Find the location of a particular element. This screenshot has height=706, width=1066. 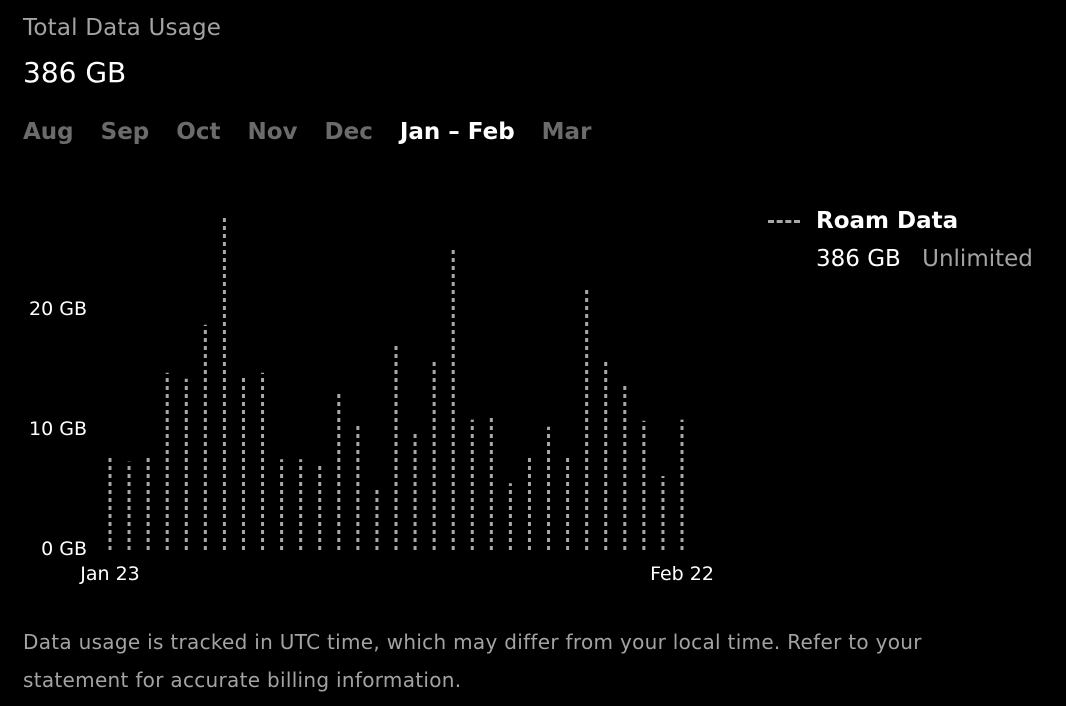

legend-series-name: Roam Data is located at coordinates (887, 221).